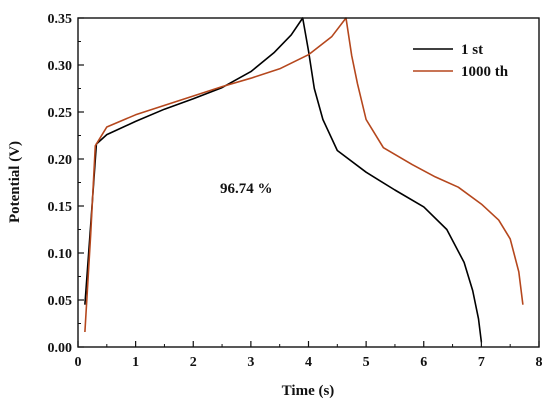 This screenshot has height=404, width=550. I want to click on x-tick-label: 5, so click(366, 362).